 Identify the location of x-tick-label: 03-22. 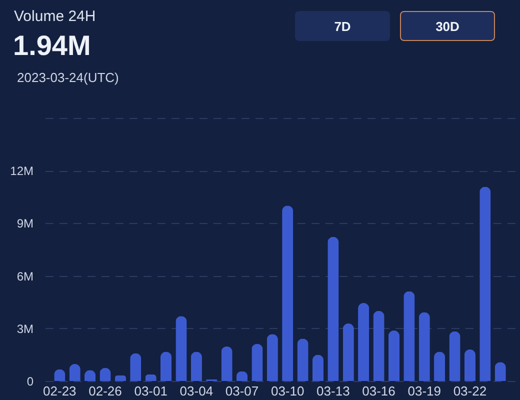
(470, 391).